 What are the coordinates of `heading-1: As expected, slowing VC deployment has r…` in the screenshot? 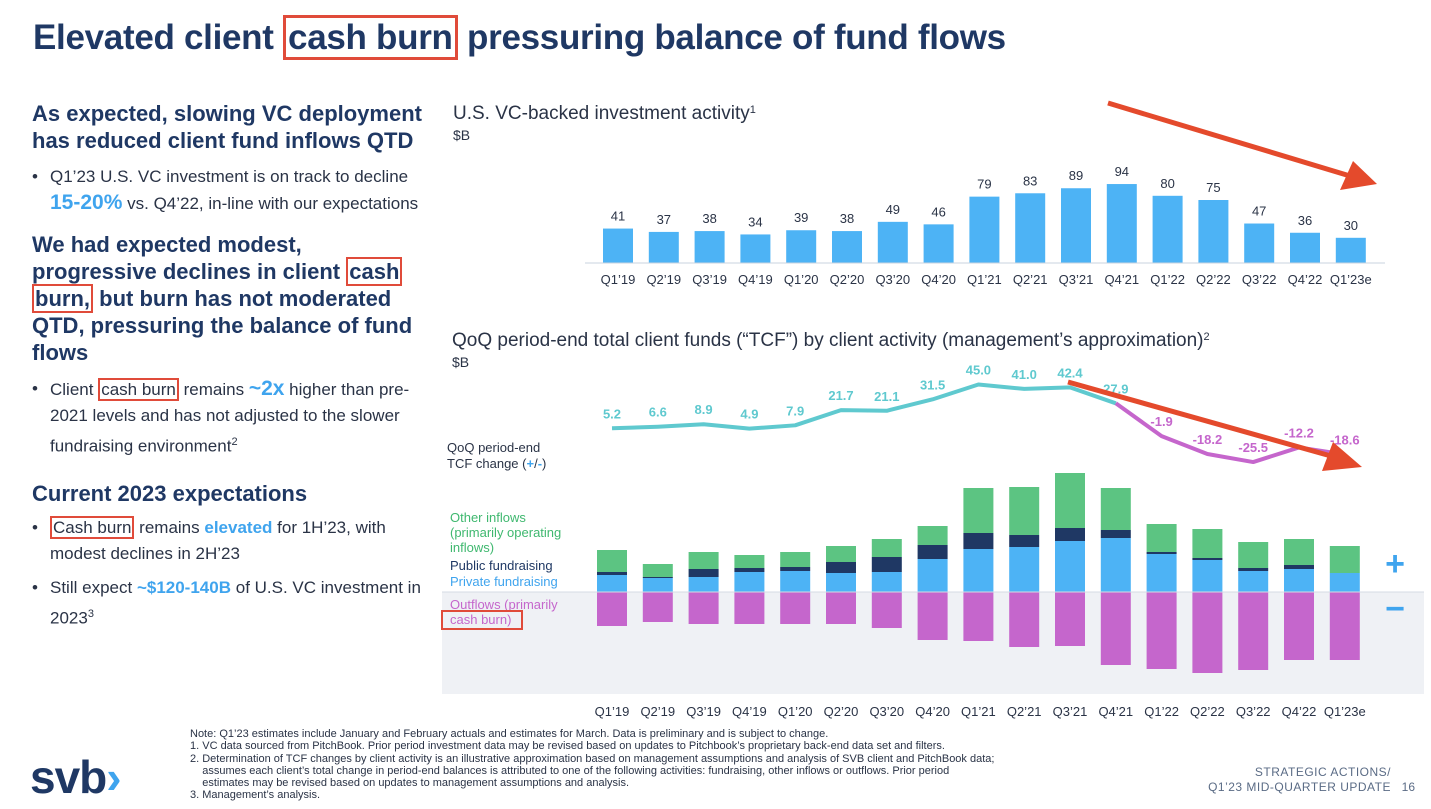 It's located at (227, 127).